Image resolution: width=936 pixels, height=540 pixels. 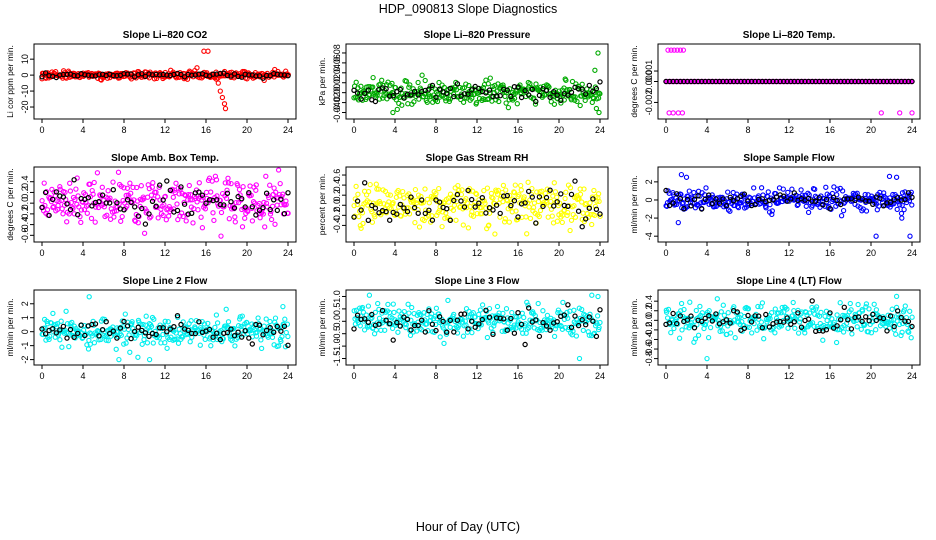 I want to click on x-tick-label: 16, so click(x=206, y=376).